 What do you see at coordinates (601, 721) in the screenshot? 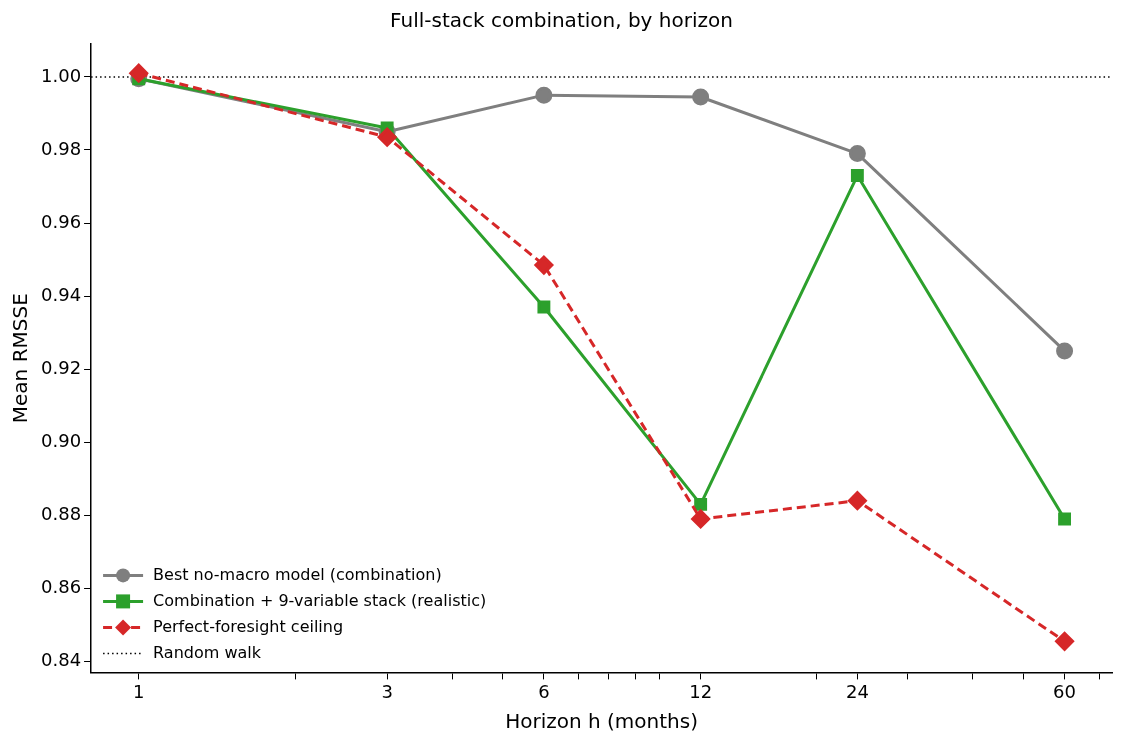
I see `x-axis-title: Horizon h (months)` at bounding box center [601, 721].